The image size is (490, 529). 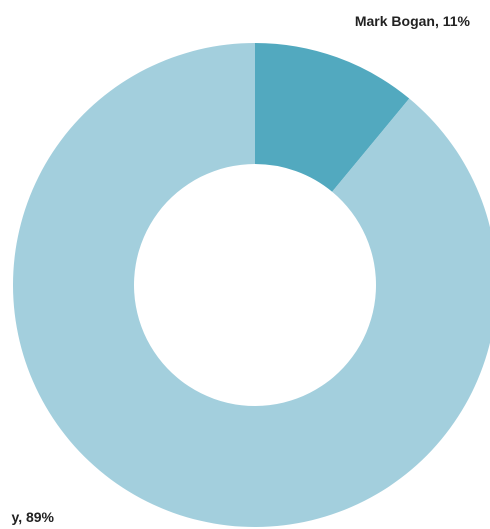 What do you see at coordinates (32, 517) in the screenshot?
I see `slice-label-other: y, 89%` at bounding box center [32, 517].